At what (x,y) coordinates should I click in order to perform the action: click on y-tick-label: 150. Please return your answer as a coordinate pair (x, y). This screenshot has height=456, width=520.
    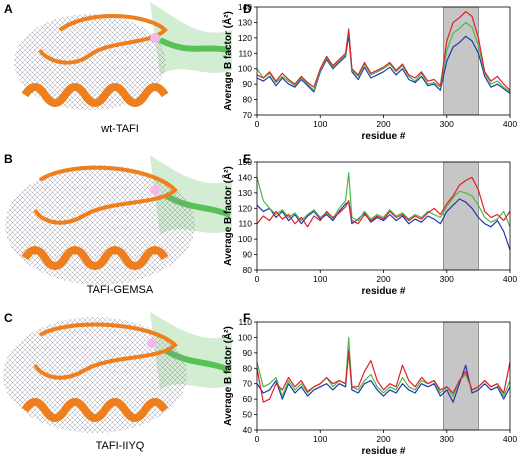
    Looking at the image, I should click on (245, 162).